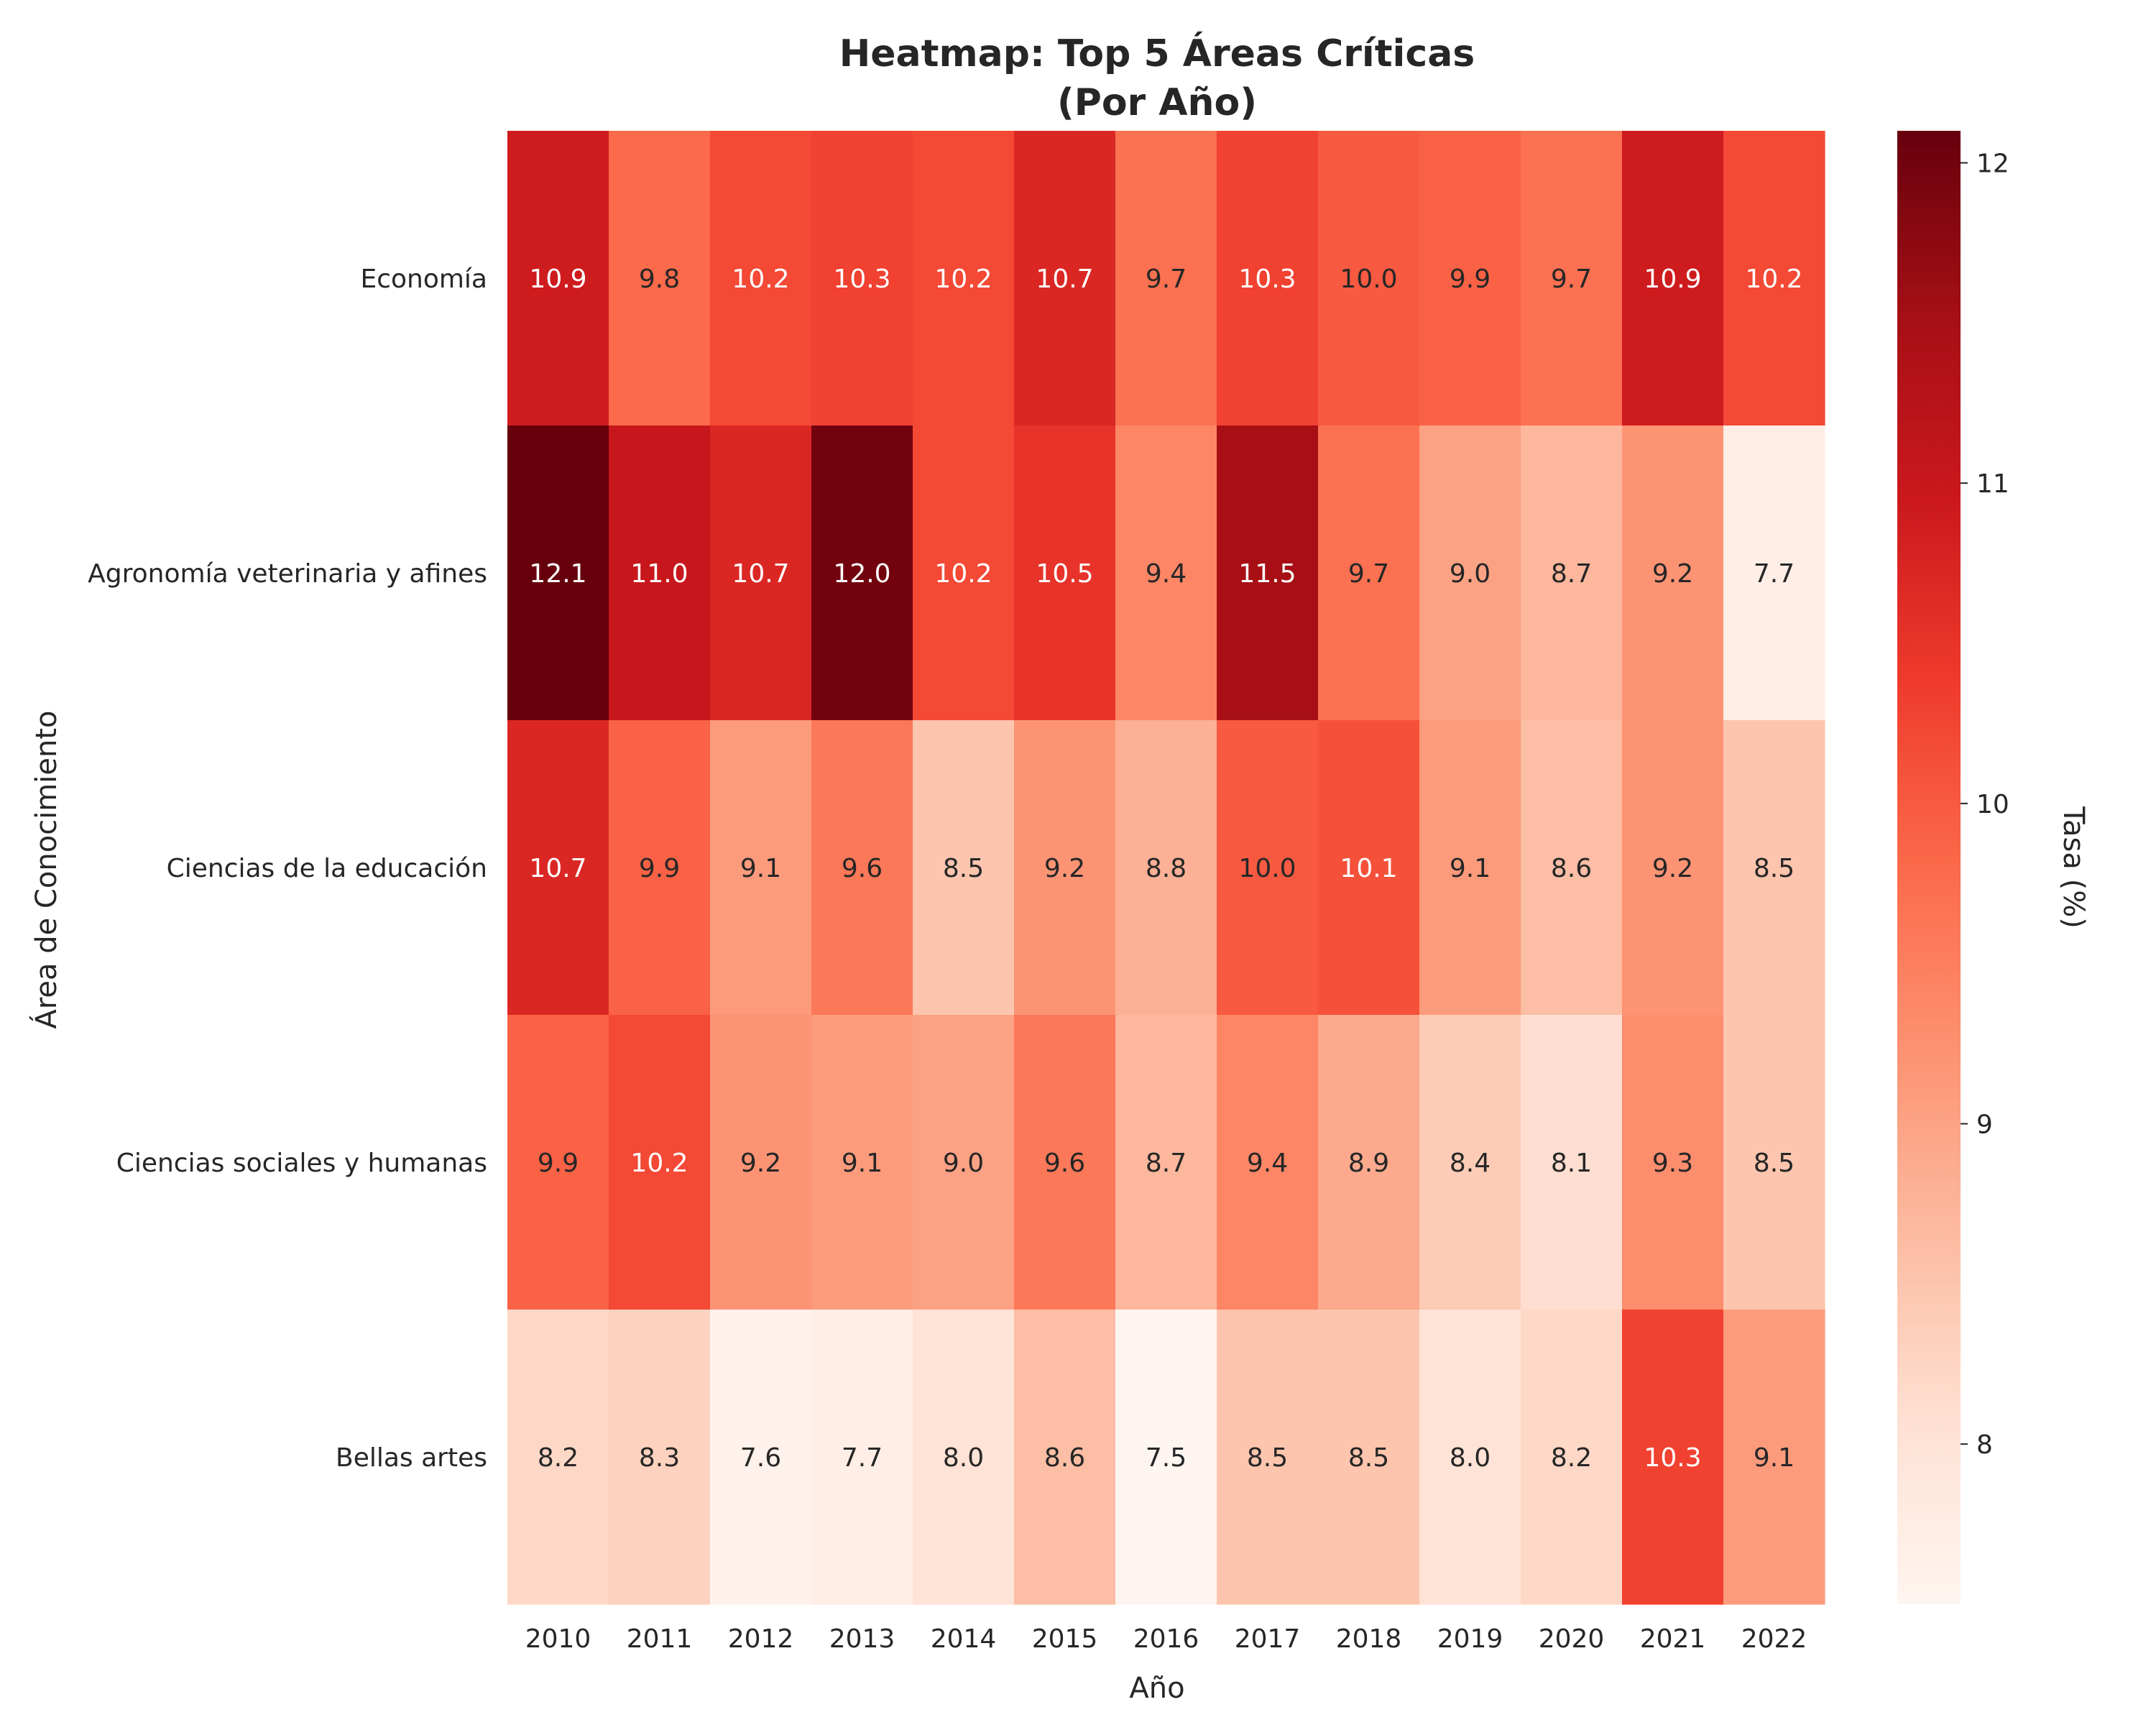 This screenshot has height=1725, width=2156. Describe the element at coordinates (1992, 484) in the screenshot. I see `colorbar-tick-label: 11` at that location.